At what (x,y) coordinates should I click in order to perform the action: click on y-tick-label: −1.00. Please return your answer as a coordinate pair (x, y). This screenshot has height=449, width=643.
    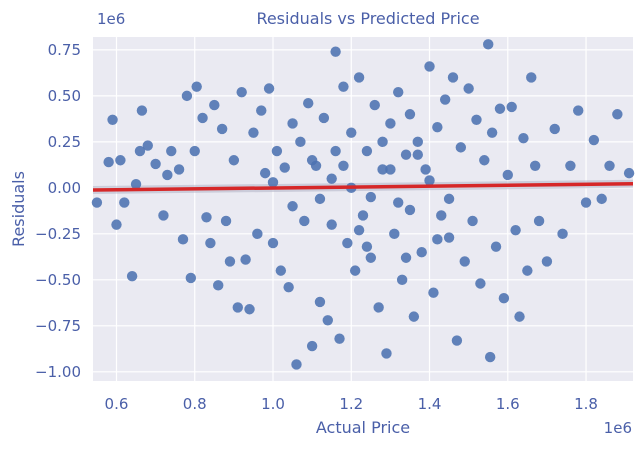
    Looking at the image, I should click on (58, 372).